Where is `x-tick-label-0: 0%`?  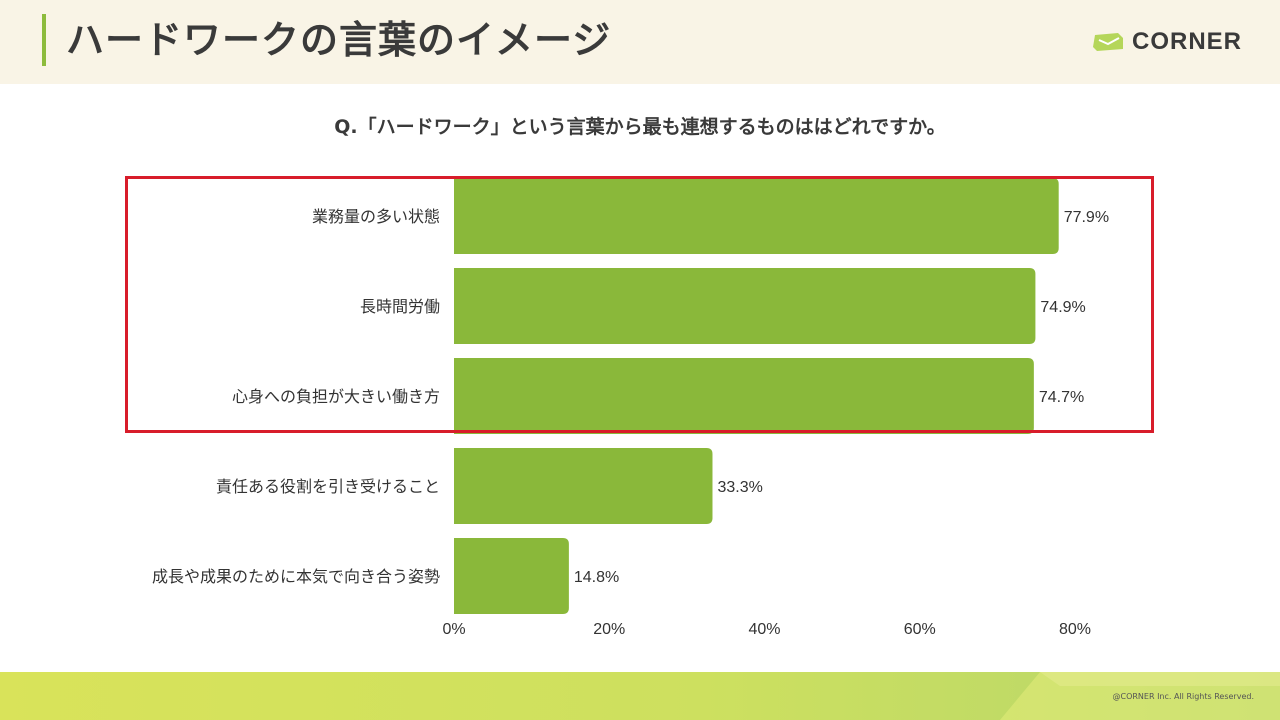 x-tick-label-0: 0% is located at coordinates (453, 629).